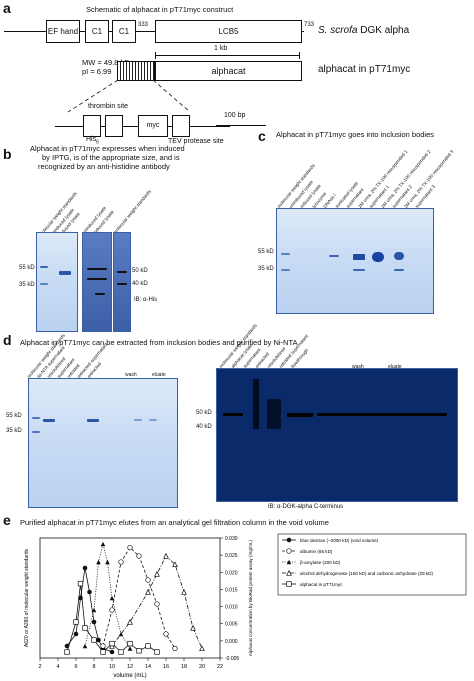  What do you see at coordinates (39, 667) in the screenshot?
I see `x-tick-label: 2` at bounding box center [39, 667].